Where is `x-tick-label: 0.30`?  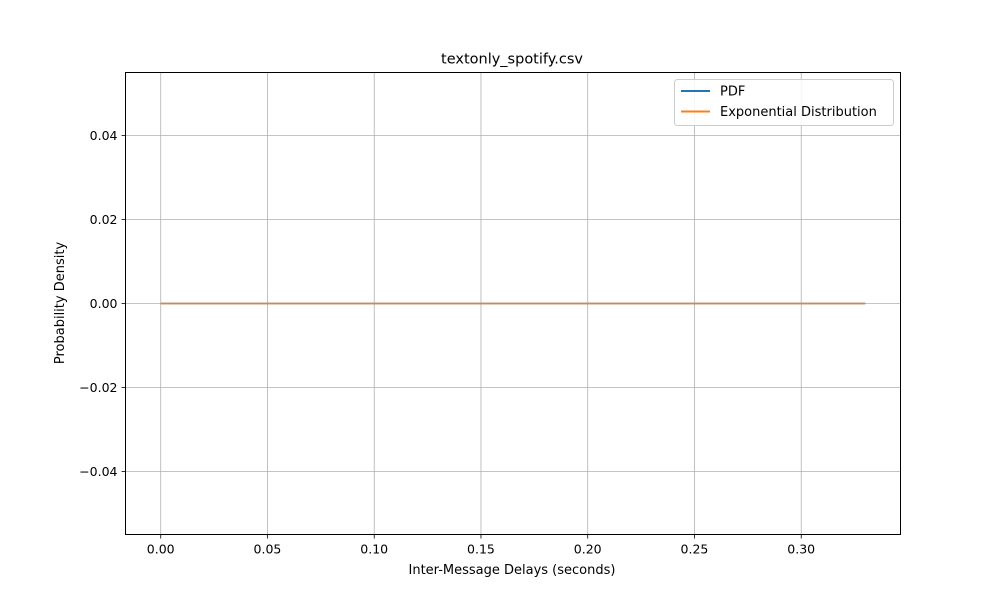
x-tick-label: 0.30 is located at coordinates (801, 549).